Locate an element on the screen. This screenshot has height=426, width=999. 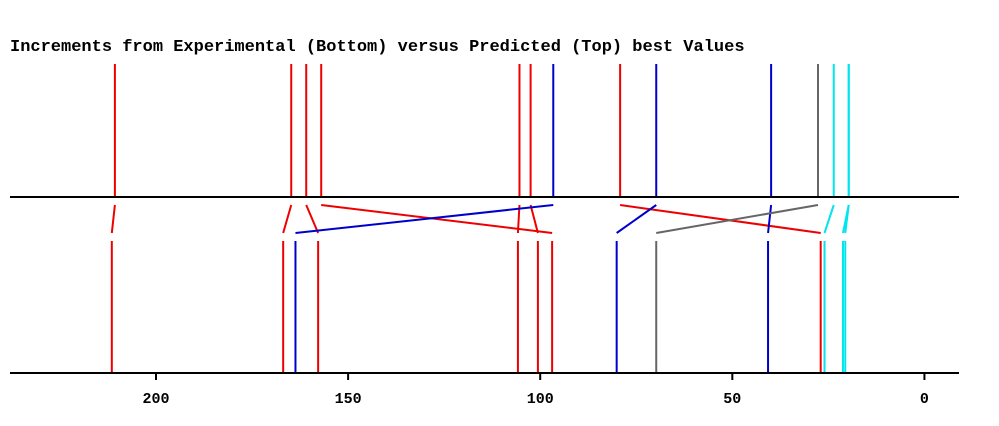
x-tick-label-4: 0 is located at coordinates (924, 399).